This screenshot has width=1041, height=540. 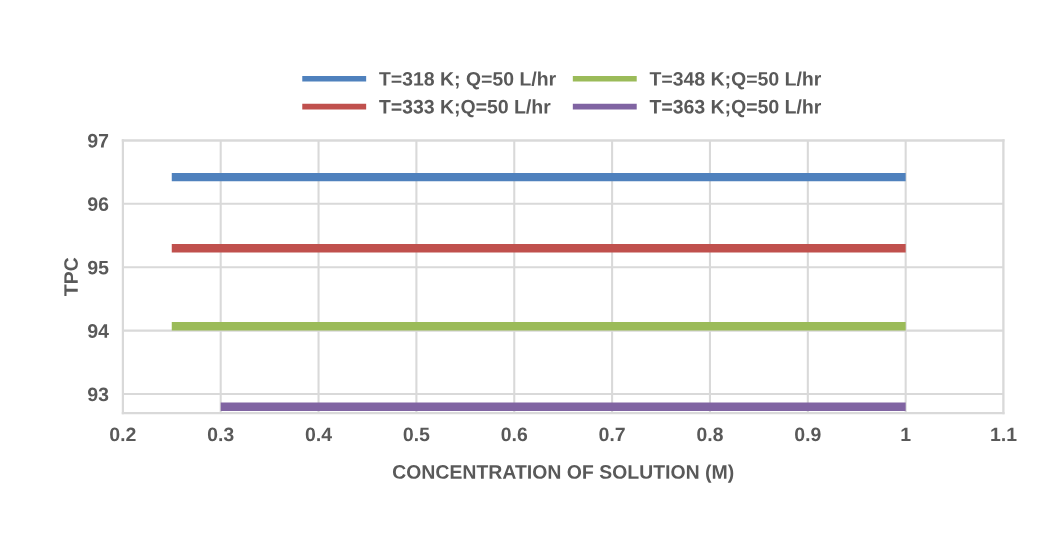 I want to click on legend-label: T=363 K;Q=50 L/hr, so click(x=735, y=108).